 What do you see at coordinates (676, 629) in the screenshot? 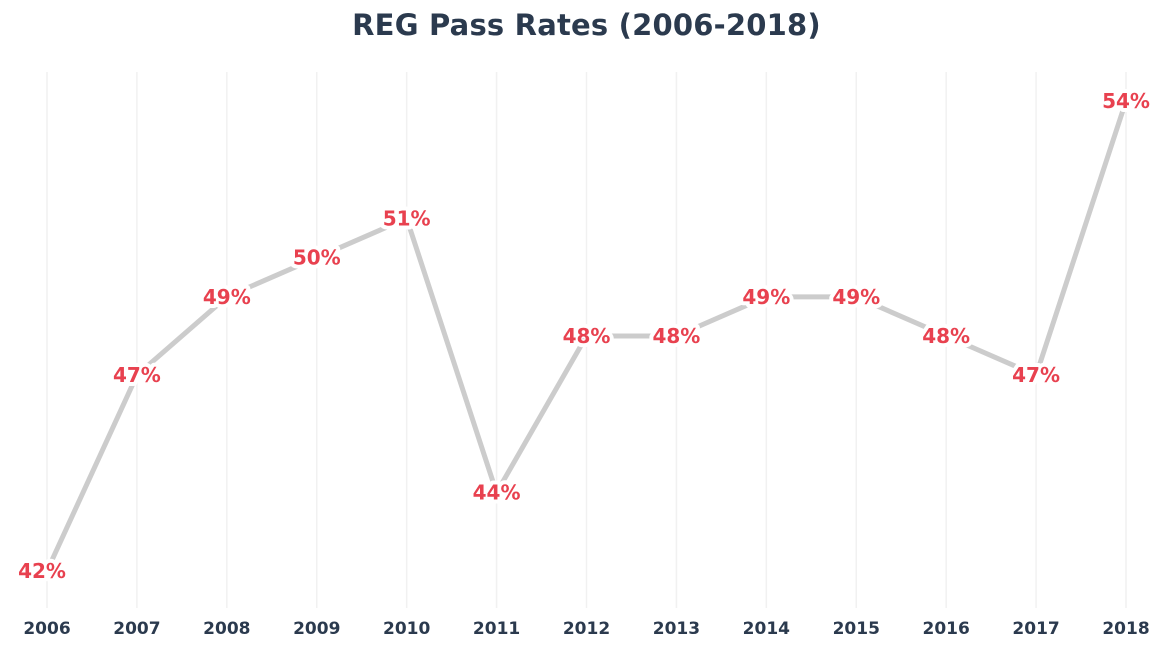
I see `x-tick-label: 2013` at bounding box center [676, 629].